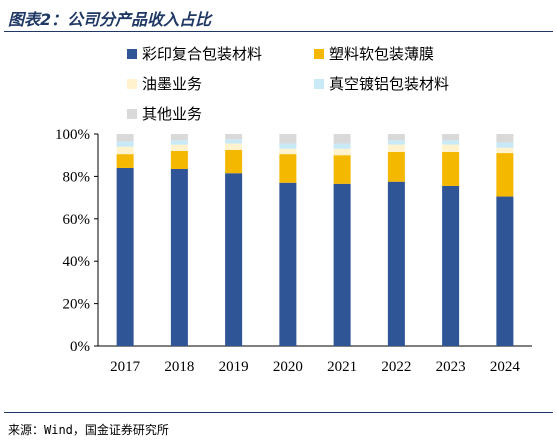  Describe the element at coordinates (202, 54) in the screenshot. I see `legend-label: 彩印复合包装材料` at that location.